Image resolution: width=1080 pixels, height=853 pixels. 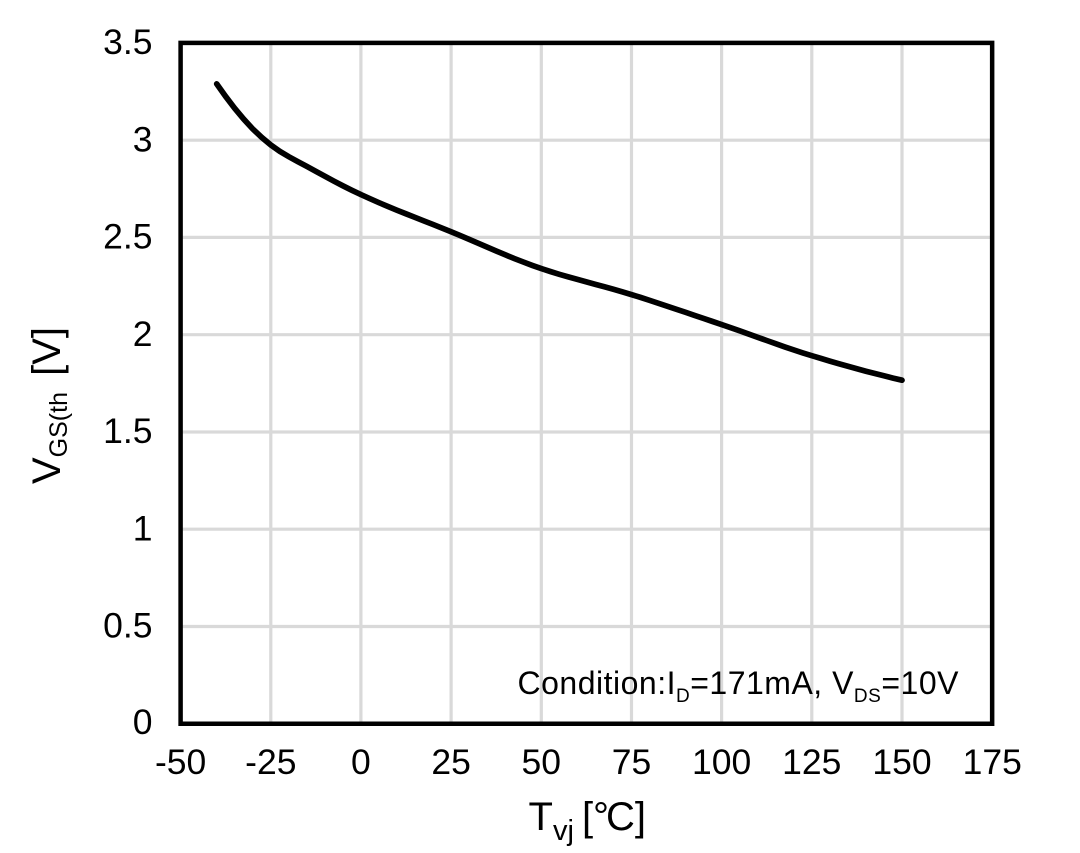 I want to click on svg-text: 1.5, so click(x=127, y=431).